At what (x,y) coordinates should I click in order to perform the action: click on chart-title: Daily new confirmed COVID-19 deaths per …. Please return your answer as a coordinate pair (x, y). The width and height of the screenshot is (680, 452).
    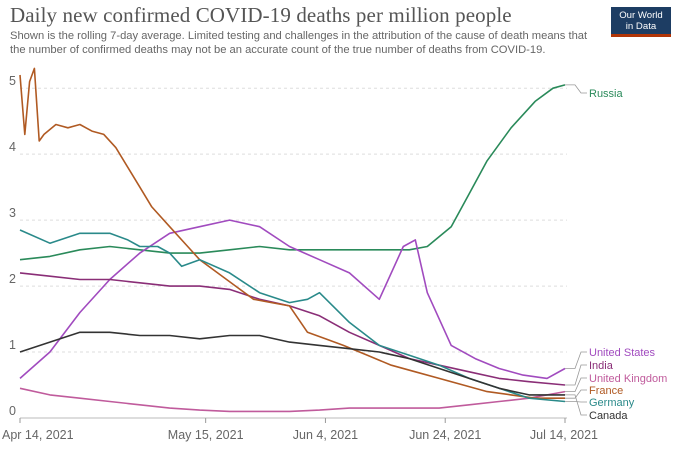
    Looking at the image, I should click on (261, 15).